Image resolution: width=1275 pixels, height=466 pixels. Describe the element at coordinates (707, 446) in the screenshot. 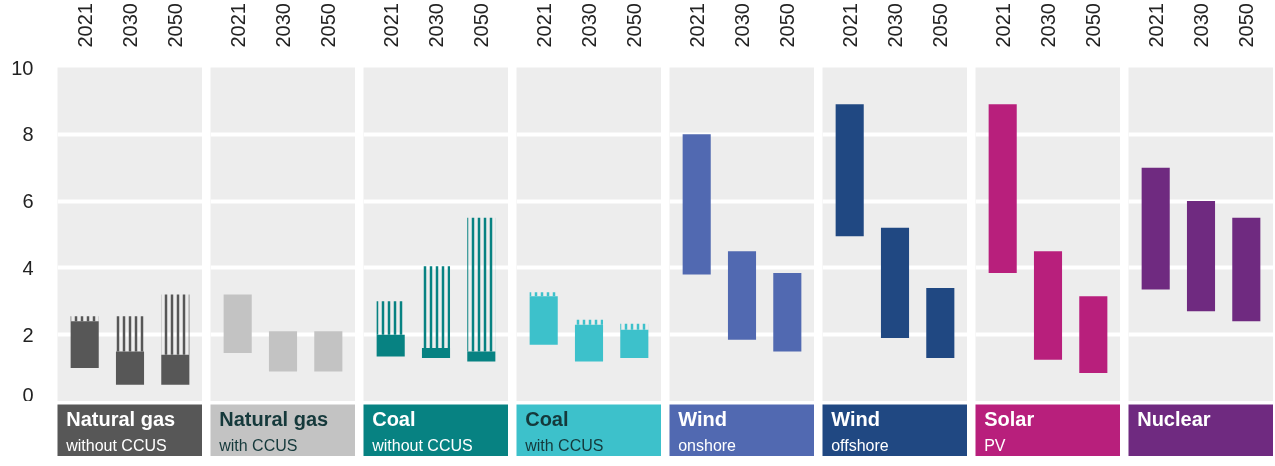

I see `text: onshore` at that location.